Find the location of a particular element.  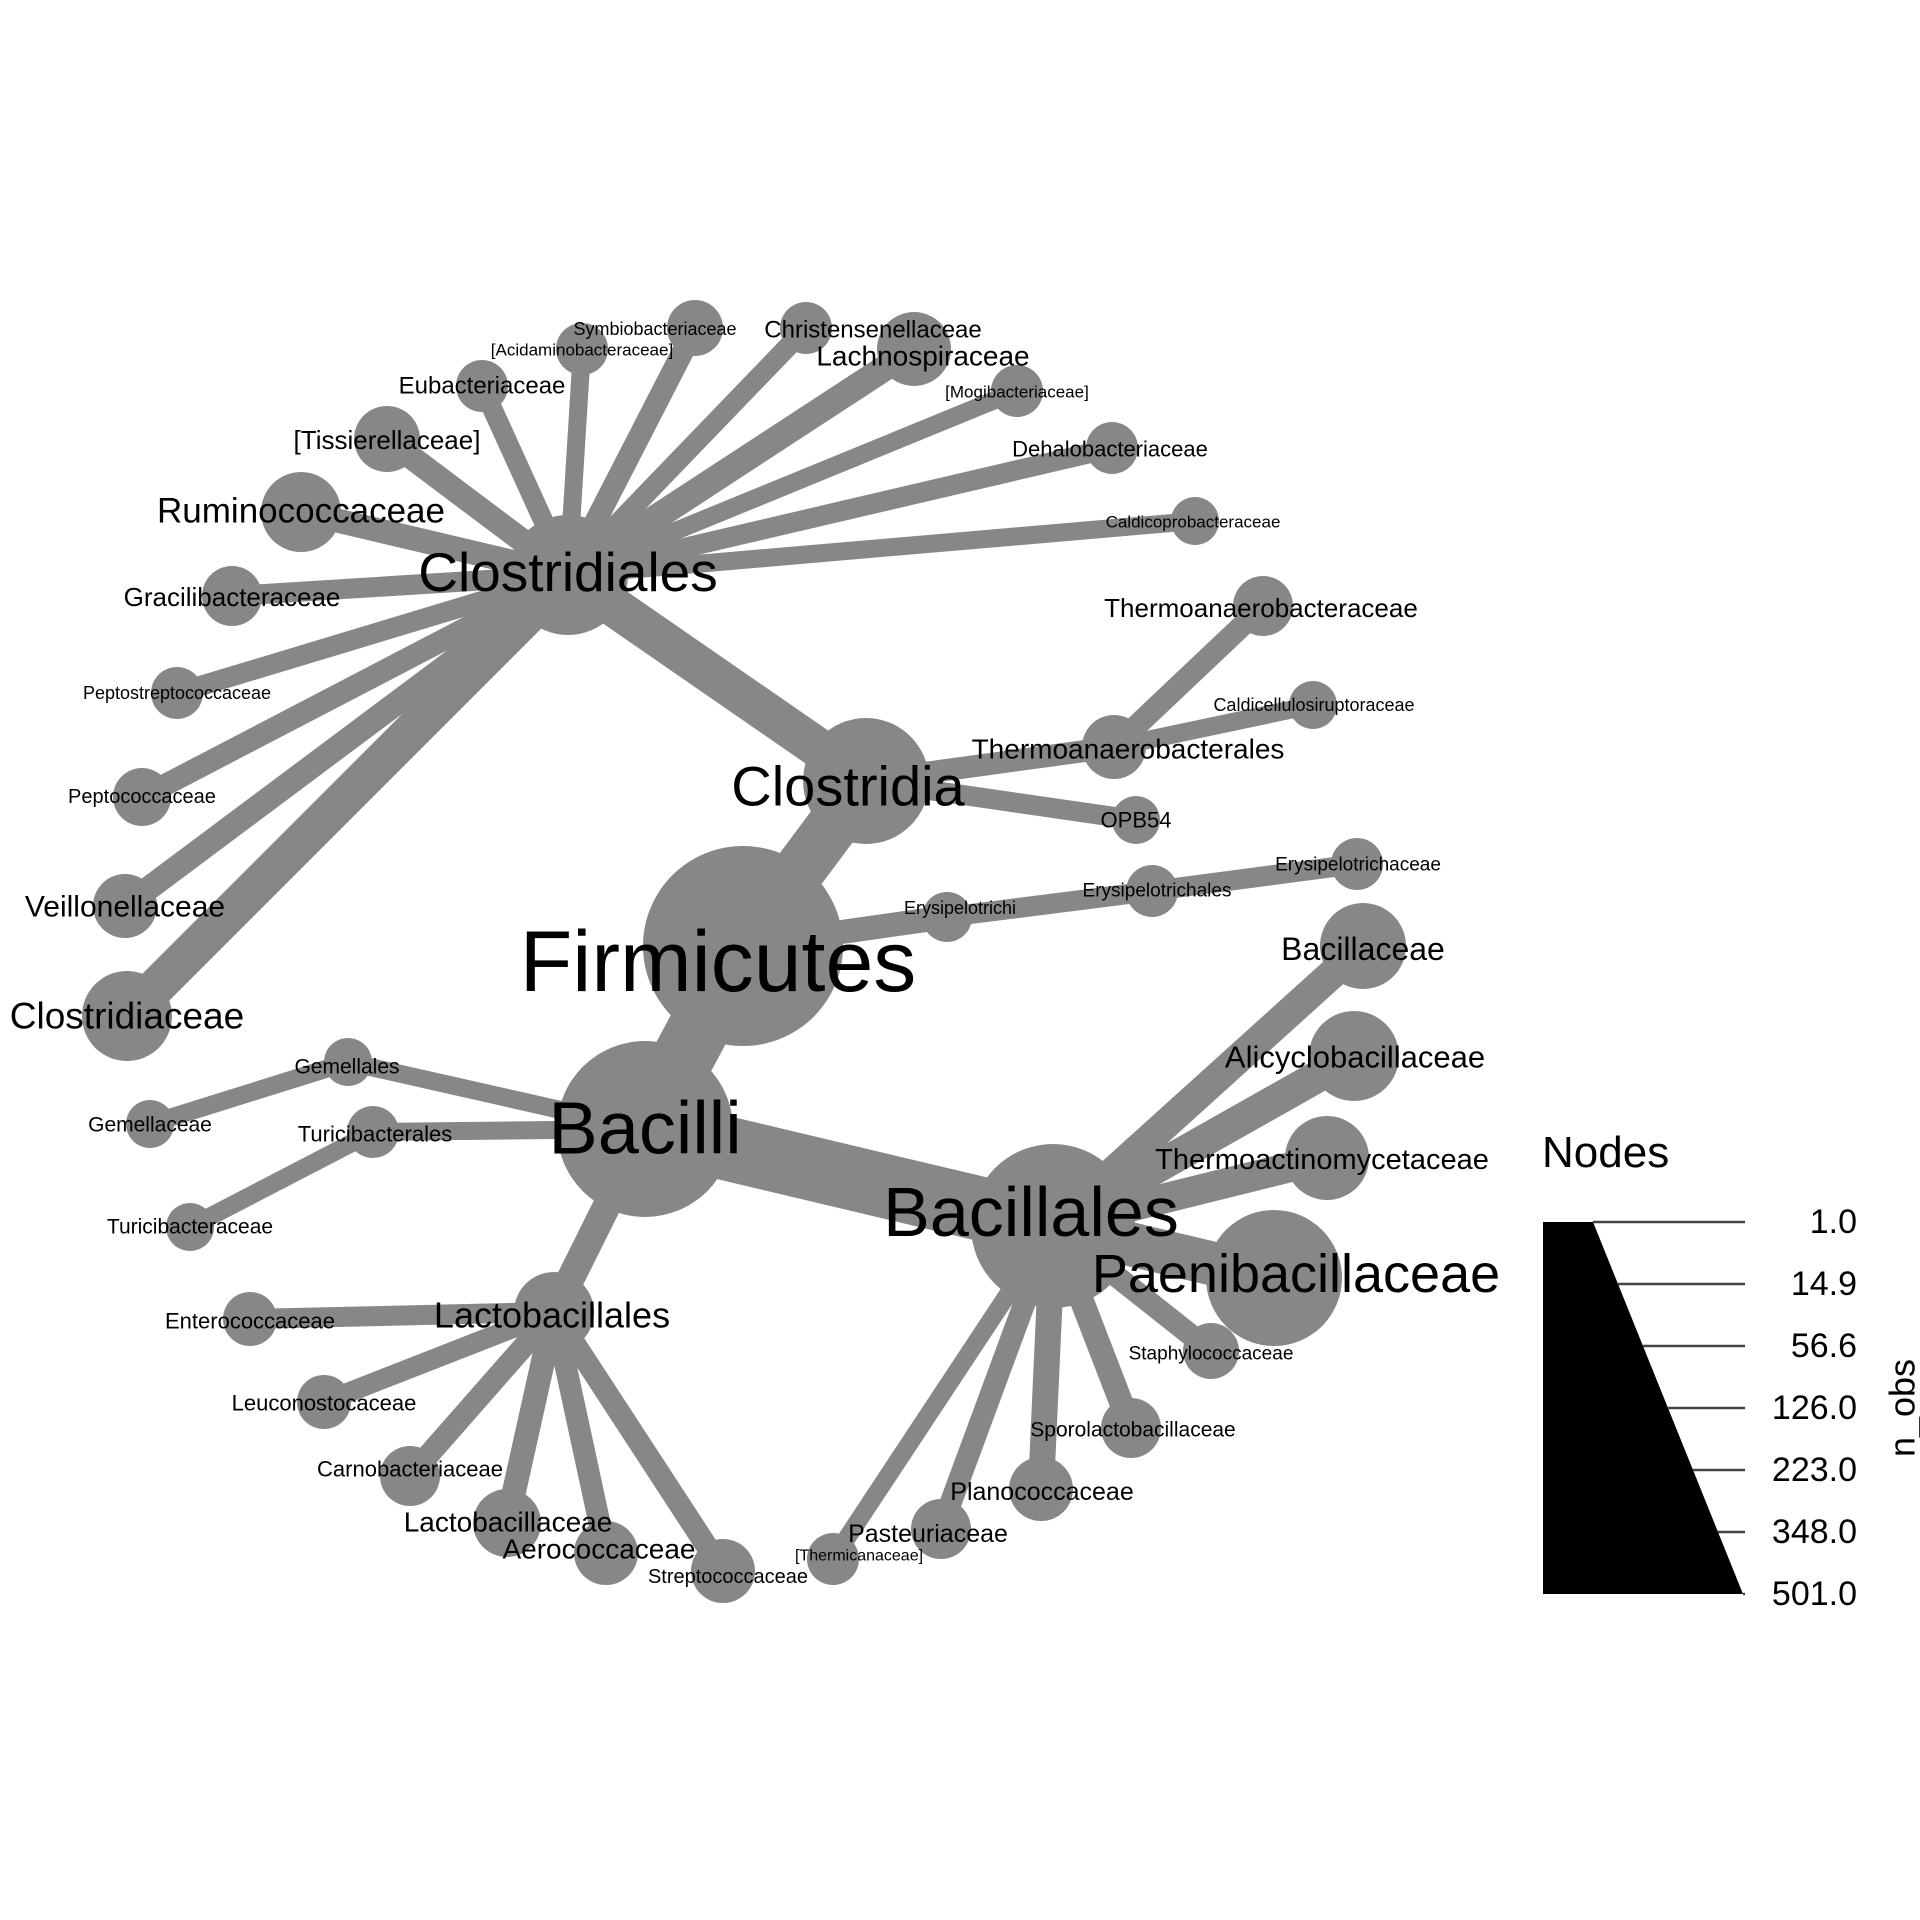

label-alicyclobacillaceae: Alicyclobacillaceae is located at coordinates (1355, 1057).